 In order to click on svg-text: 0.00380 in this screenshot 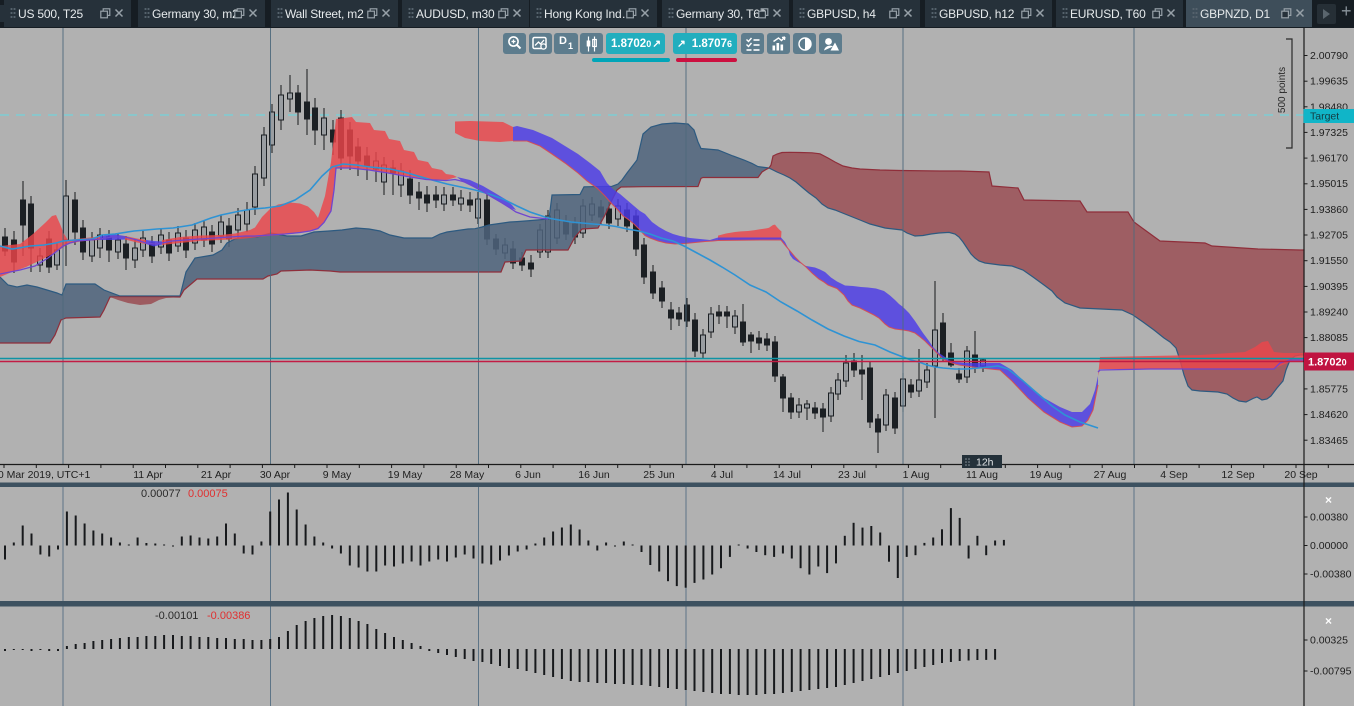, I will do `click(1329, 518)`.